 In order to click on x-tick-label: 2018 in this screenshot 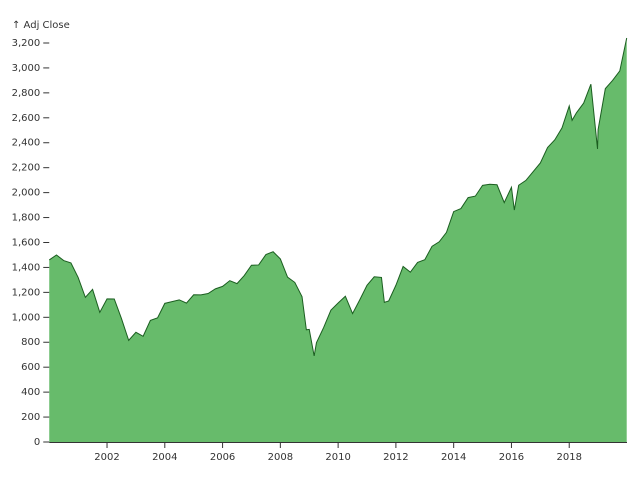, I will do `click(568, 457)`.